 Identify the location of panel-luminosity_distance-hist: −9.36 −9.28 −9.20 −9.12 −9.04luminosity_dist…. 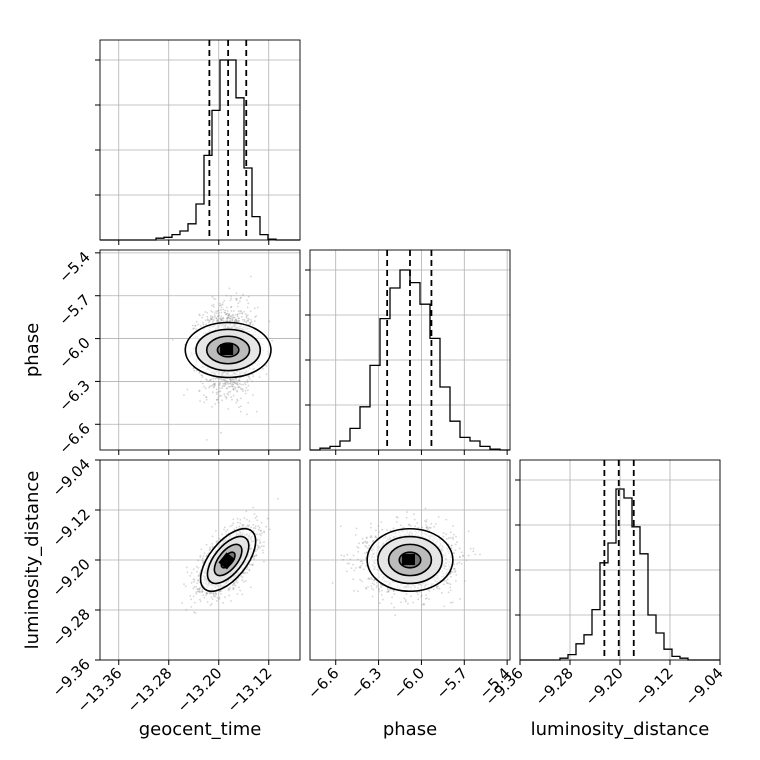
(604, 599).